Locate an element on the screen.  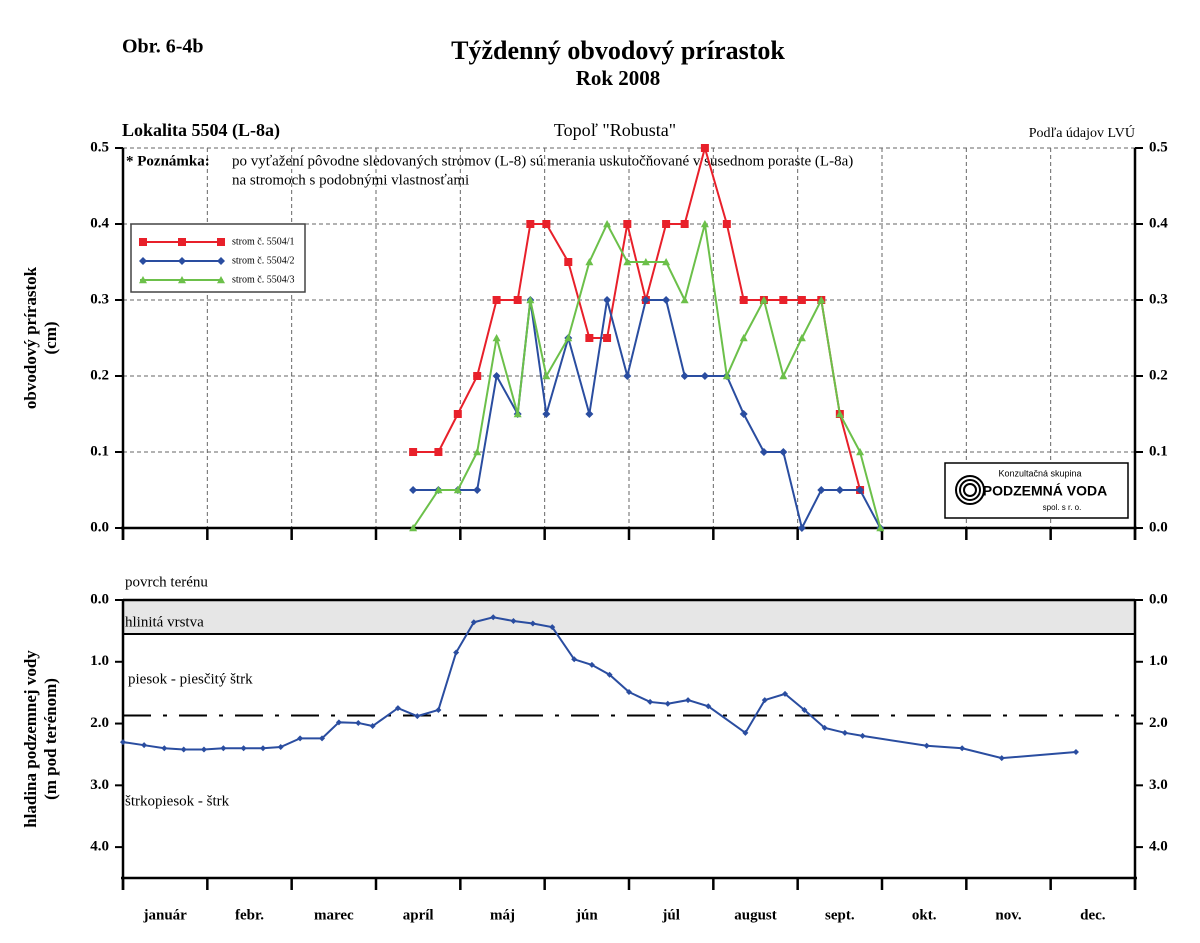
x-tick-label: máj is located at coordinates (502, 915).